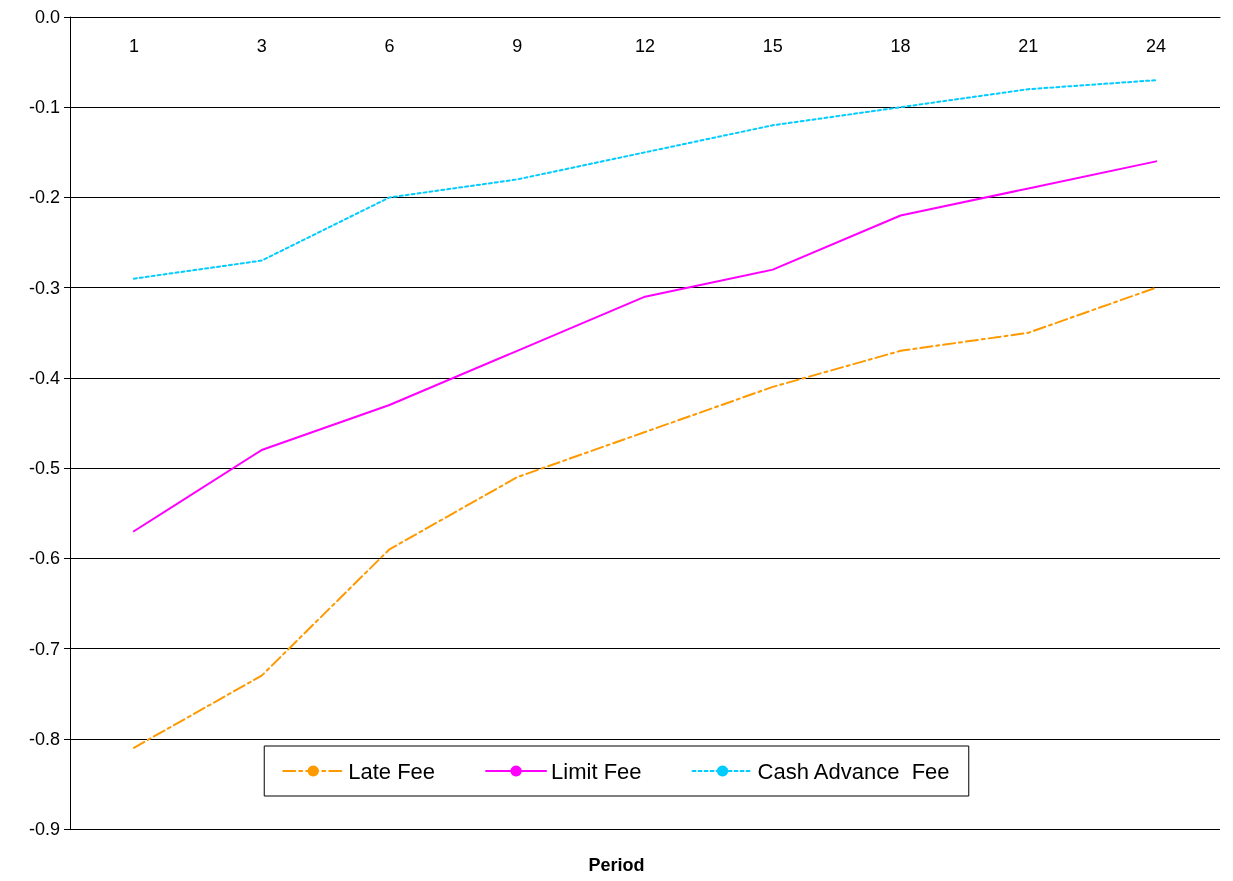 The image size is (1233, 881). I want to click on x-tick-label: 9, so click(517, 46).